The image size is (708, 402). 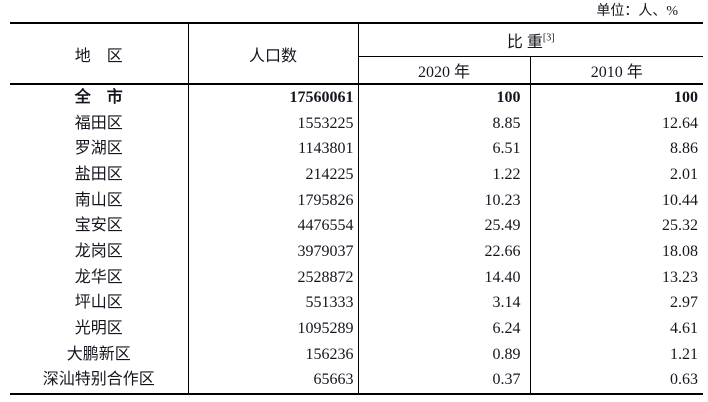 I want to click on pct-2020-cell: 22.66, so click(x=443, y=252).